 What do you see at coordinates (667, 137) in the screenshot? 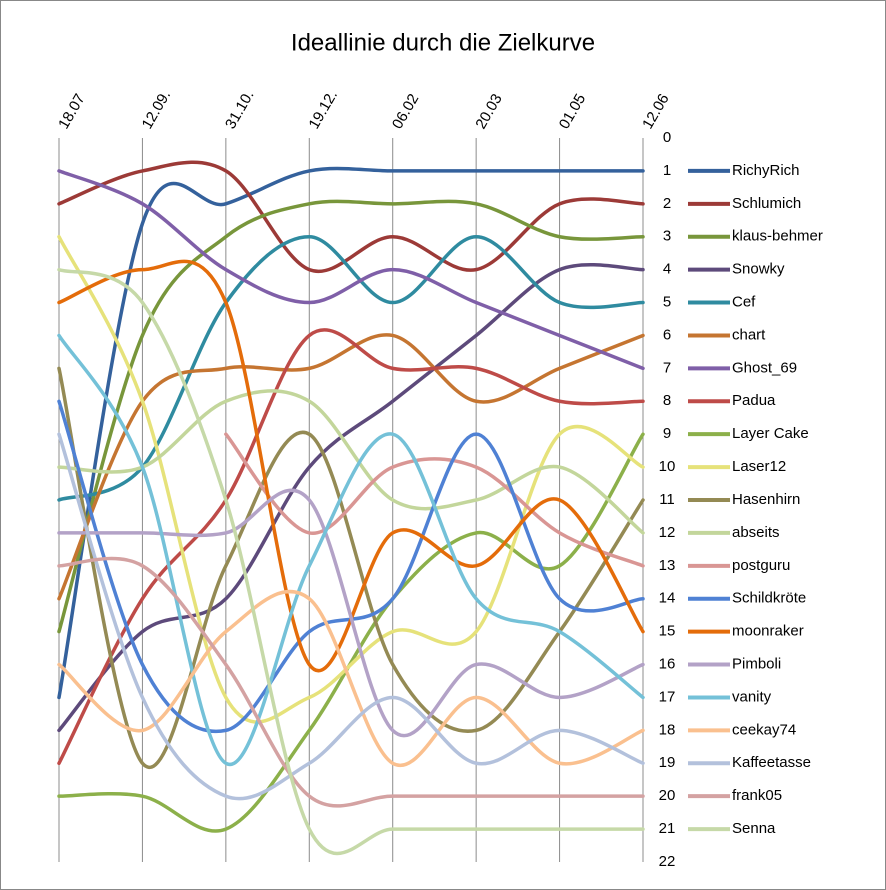
I see `y-tick-label: 0` at bounding box center [667, 137].